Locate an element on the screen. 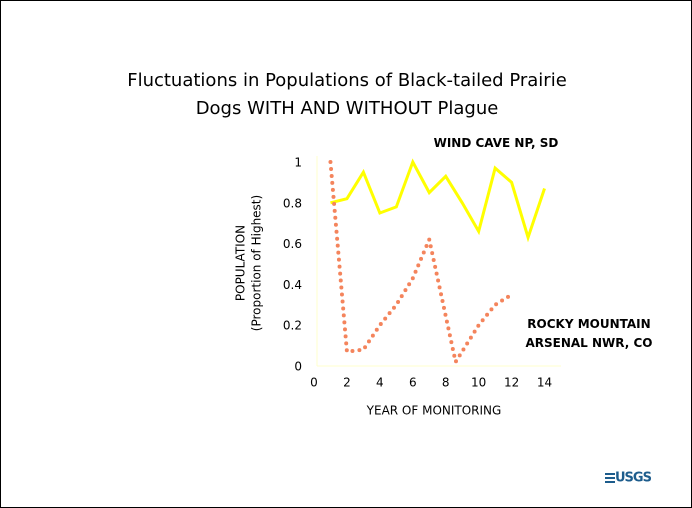  x-tick-label: 10 is located at coordinates (478, 383).